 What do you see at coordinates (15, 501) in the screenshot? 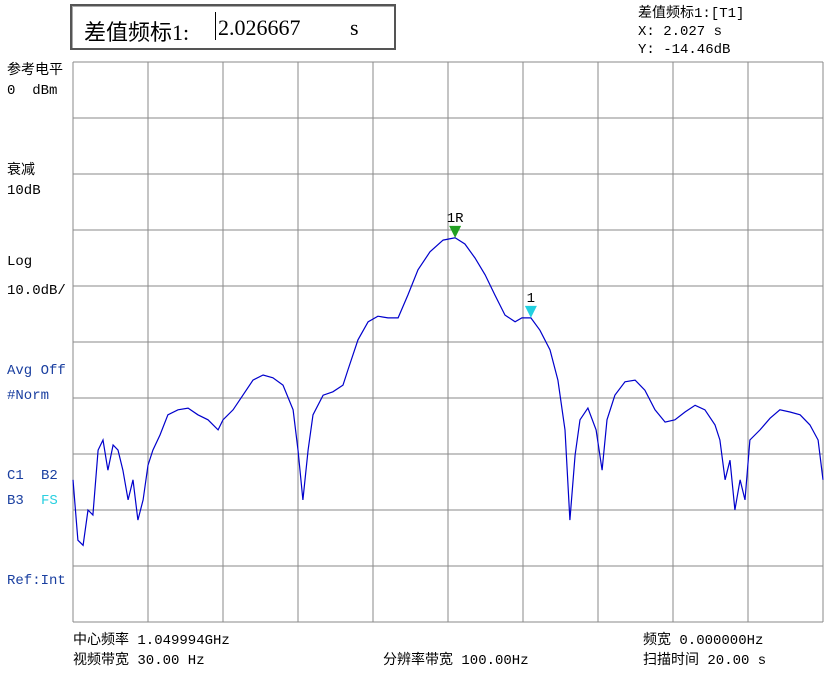
I see `b3: B3` at bounding box center [15, 501].